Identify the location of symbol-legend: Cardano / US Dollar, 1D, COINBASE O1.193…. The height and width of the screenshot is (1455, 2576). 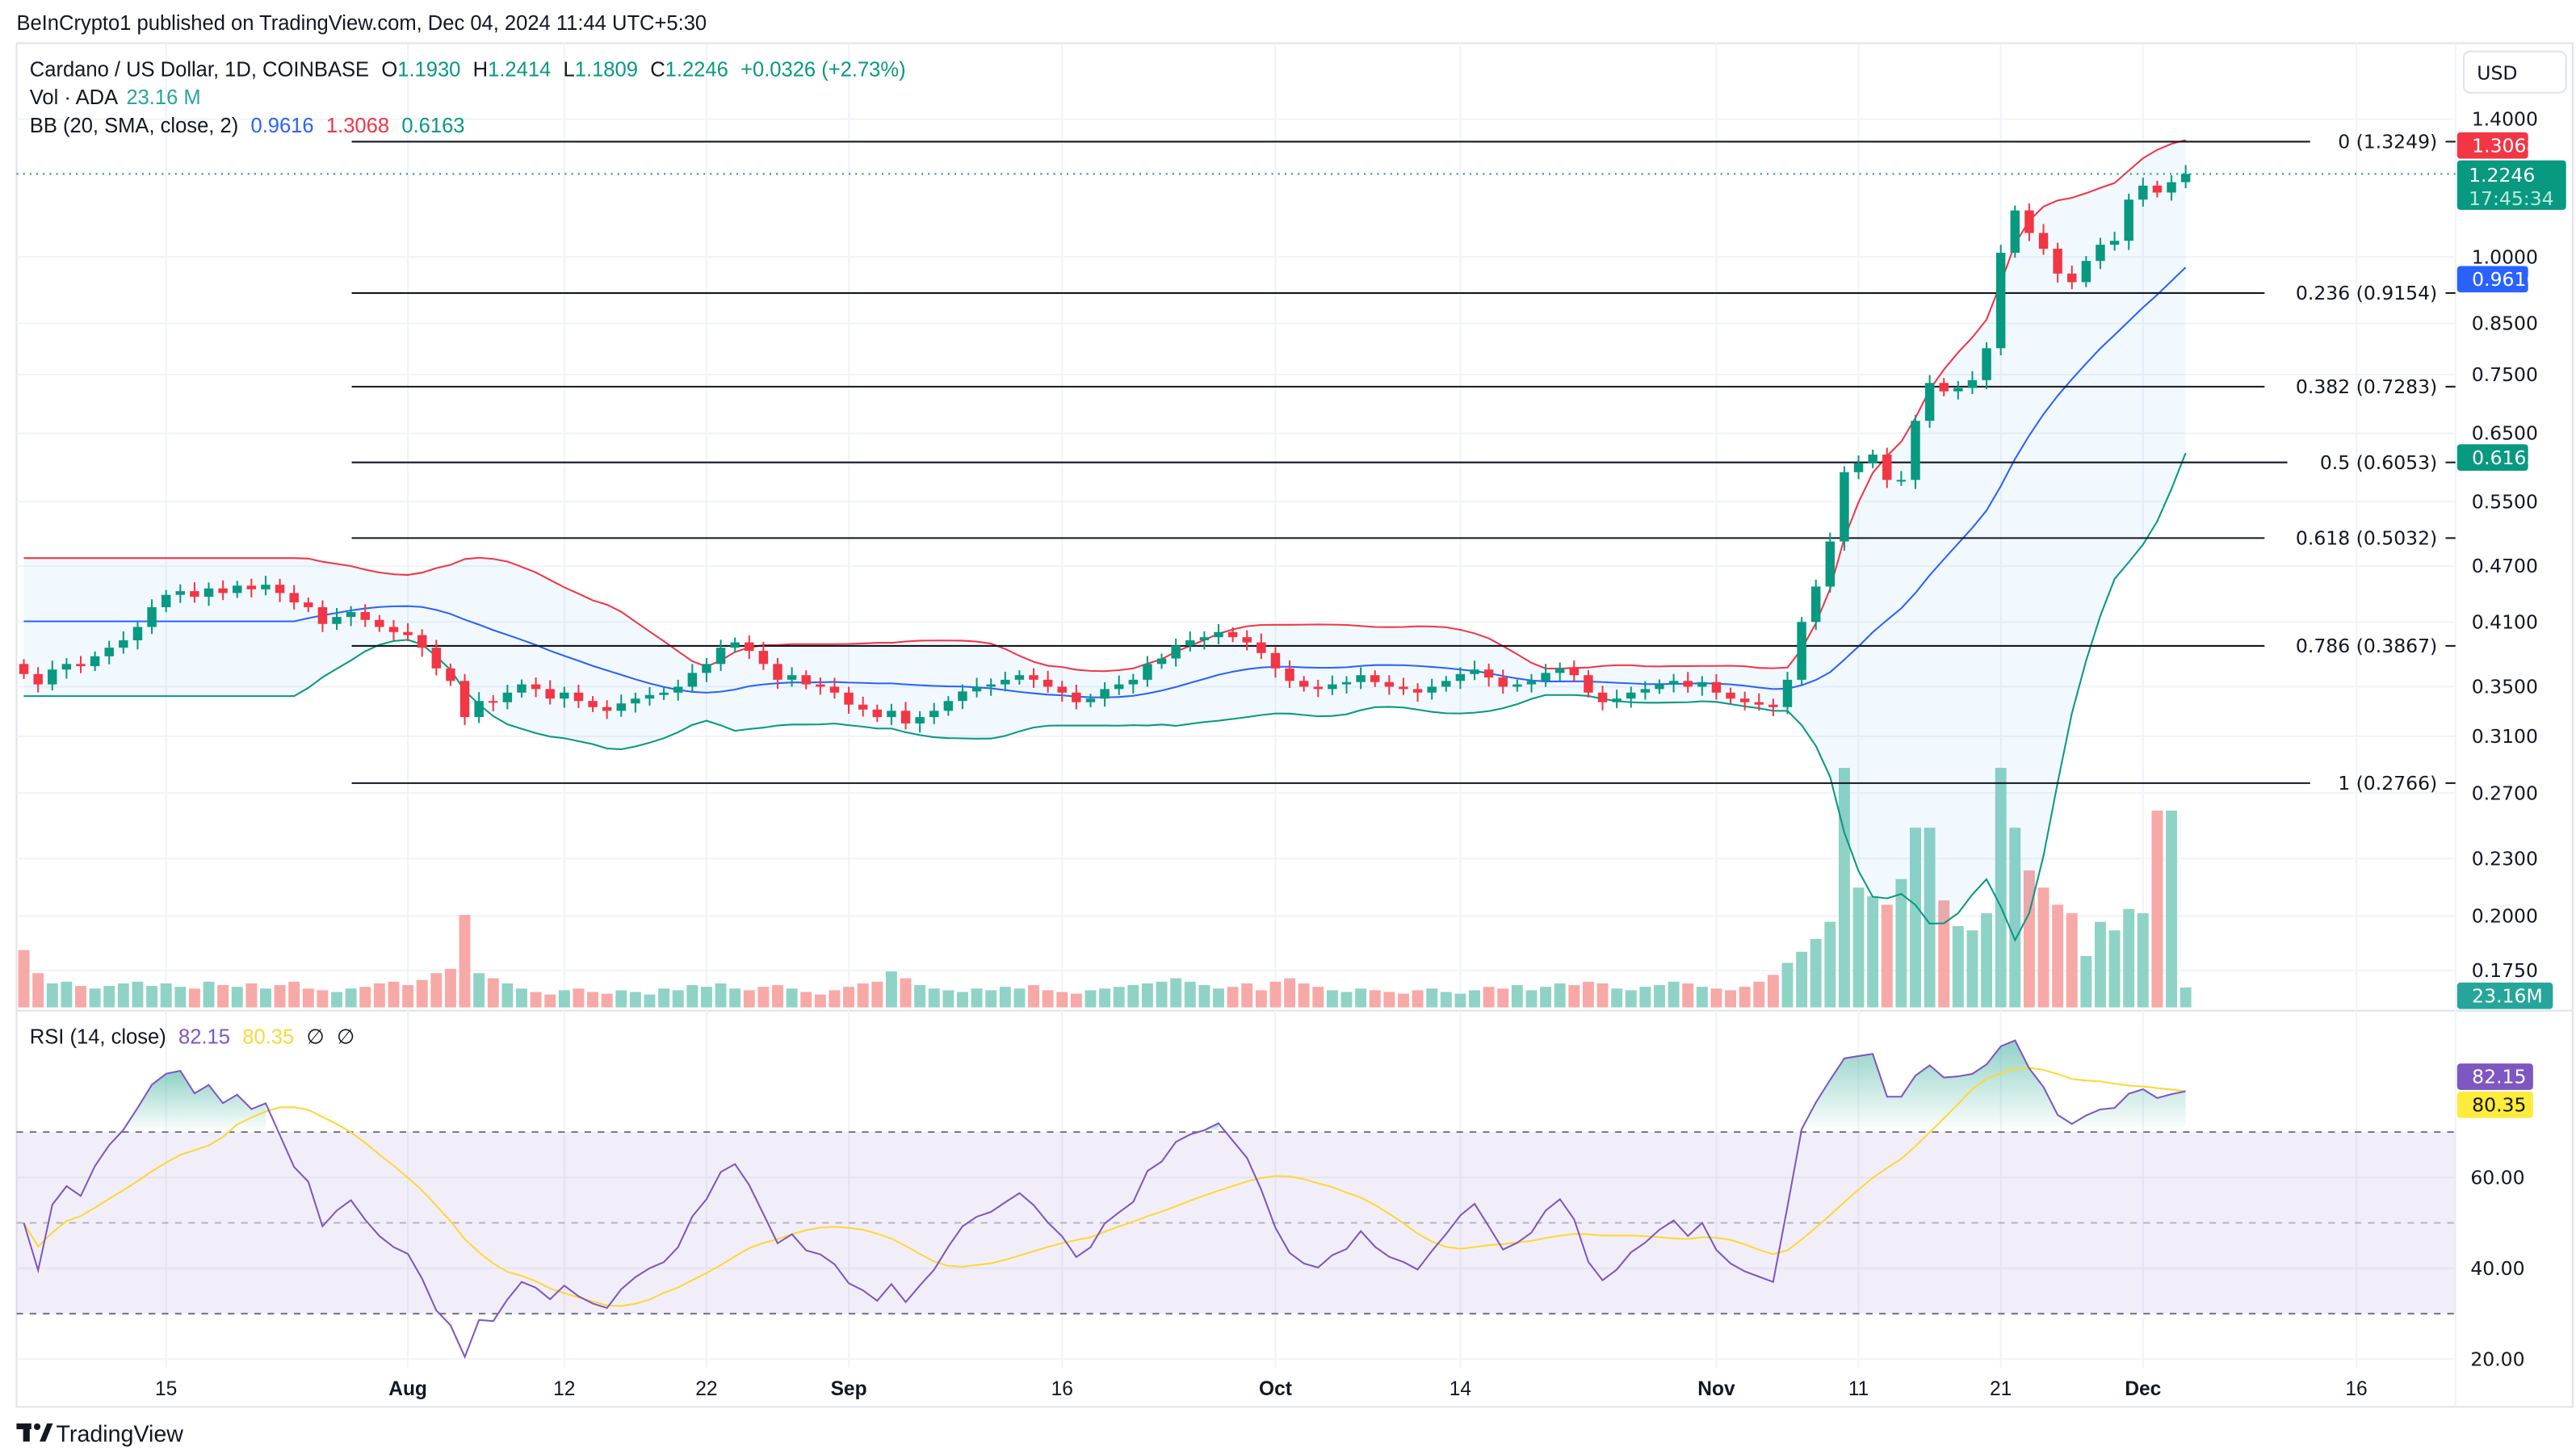
(468, 69).